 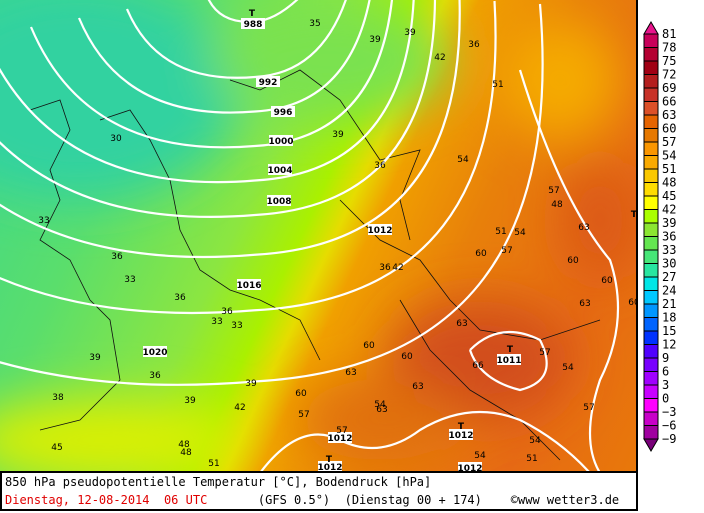 What do you see at coordinates (651, 445) in the screenshot?
I see `colorbar-bottom-arrow` at bounding box center [651, 445].